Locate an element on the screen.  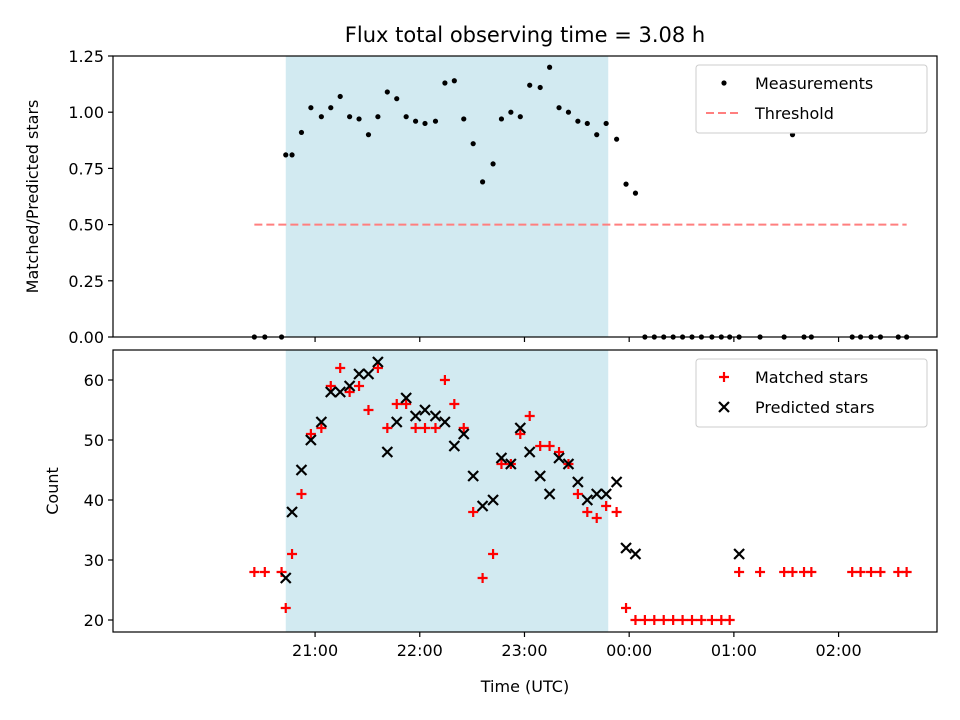
x-tick-label: 21:00 is located at coordinates (315, 650).